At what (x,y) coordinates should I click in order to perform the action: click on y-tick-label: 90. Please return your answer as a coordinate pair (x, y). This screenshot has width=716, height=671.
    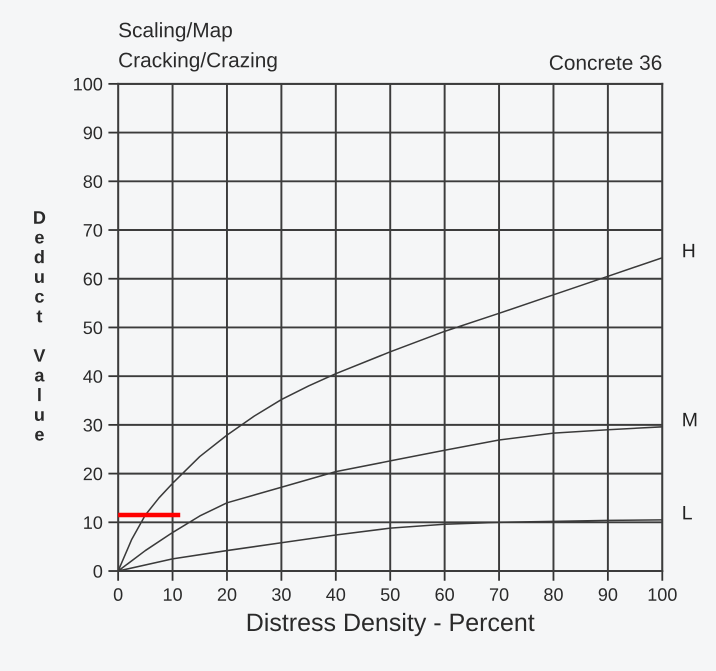
    Looking at the image, I should click on (93, 133).